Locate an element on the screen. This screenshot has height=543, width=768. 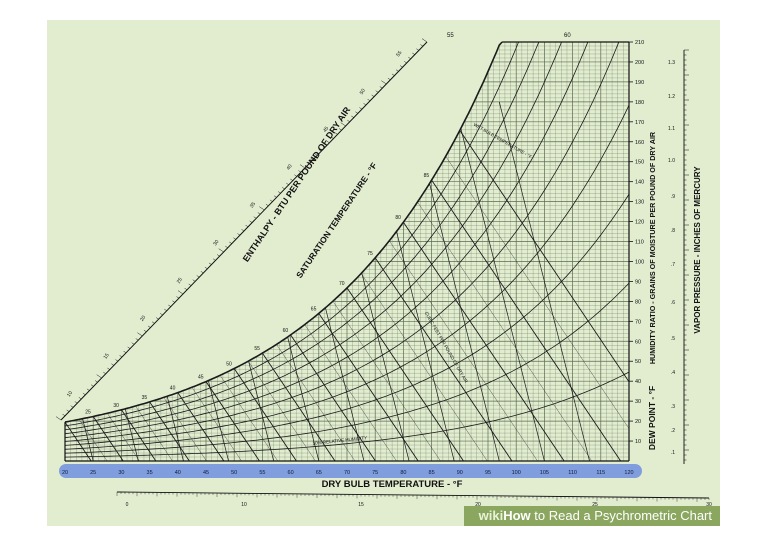
dry-bulb-axis-highlight is located at coordinates (350, 471).